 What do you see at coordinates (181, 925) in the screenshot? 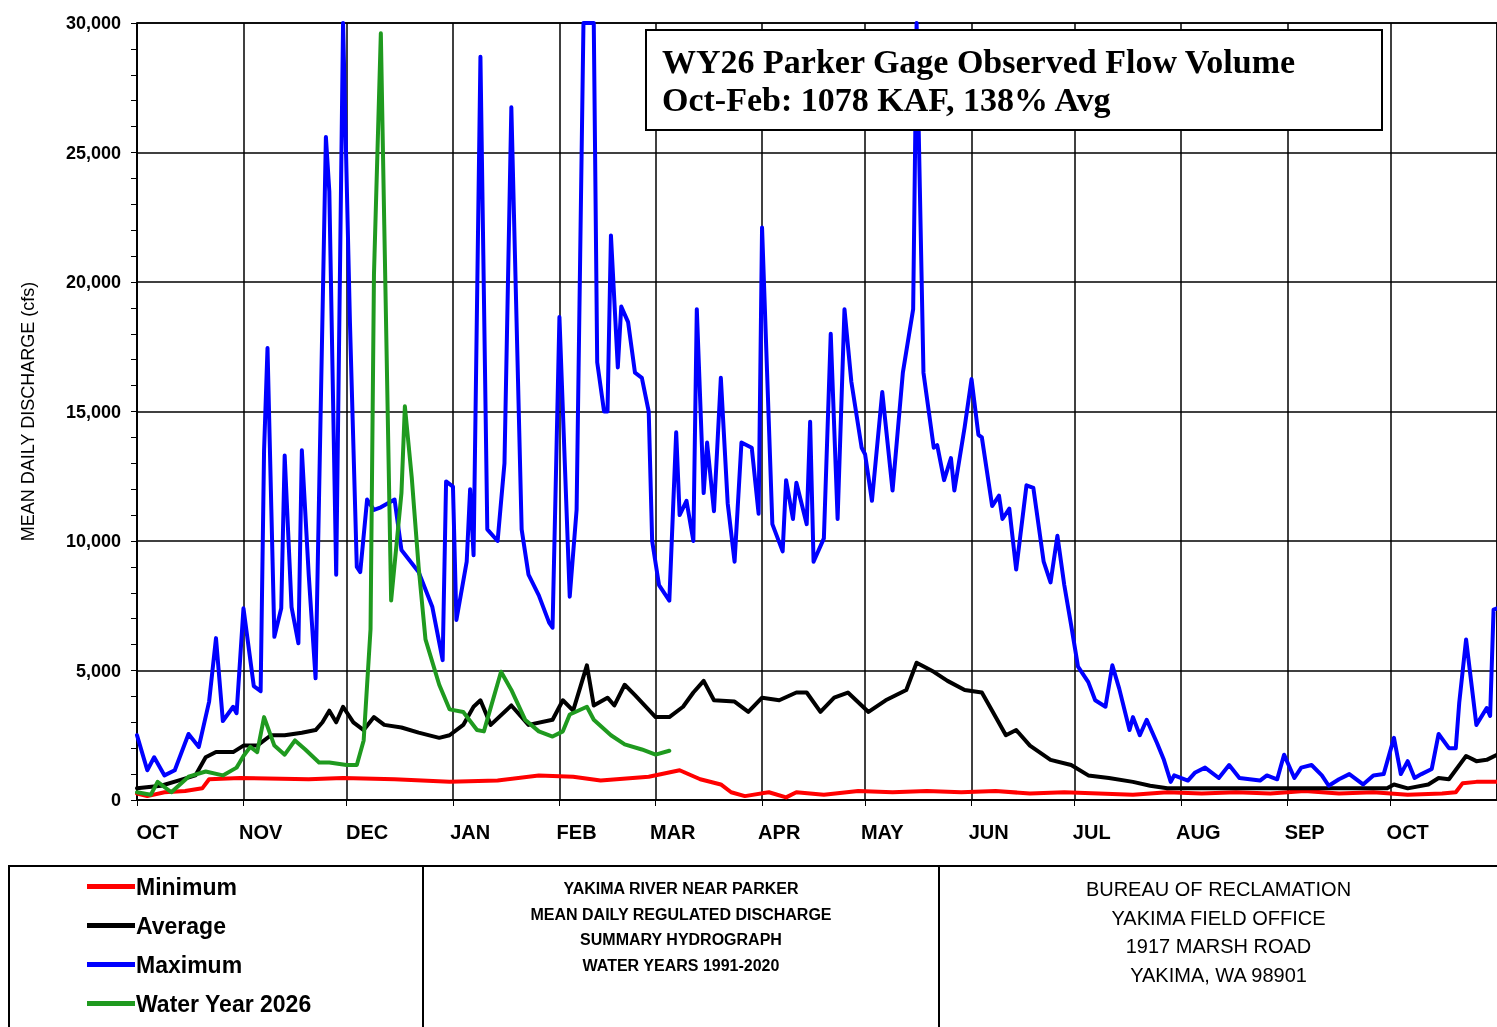
I see `legend-label: Average` at bounding box center [181, 925].